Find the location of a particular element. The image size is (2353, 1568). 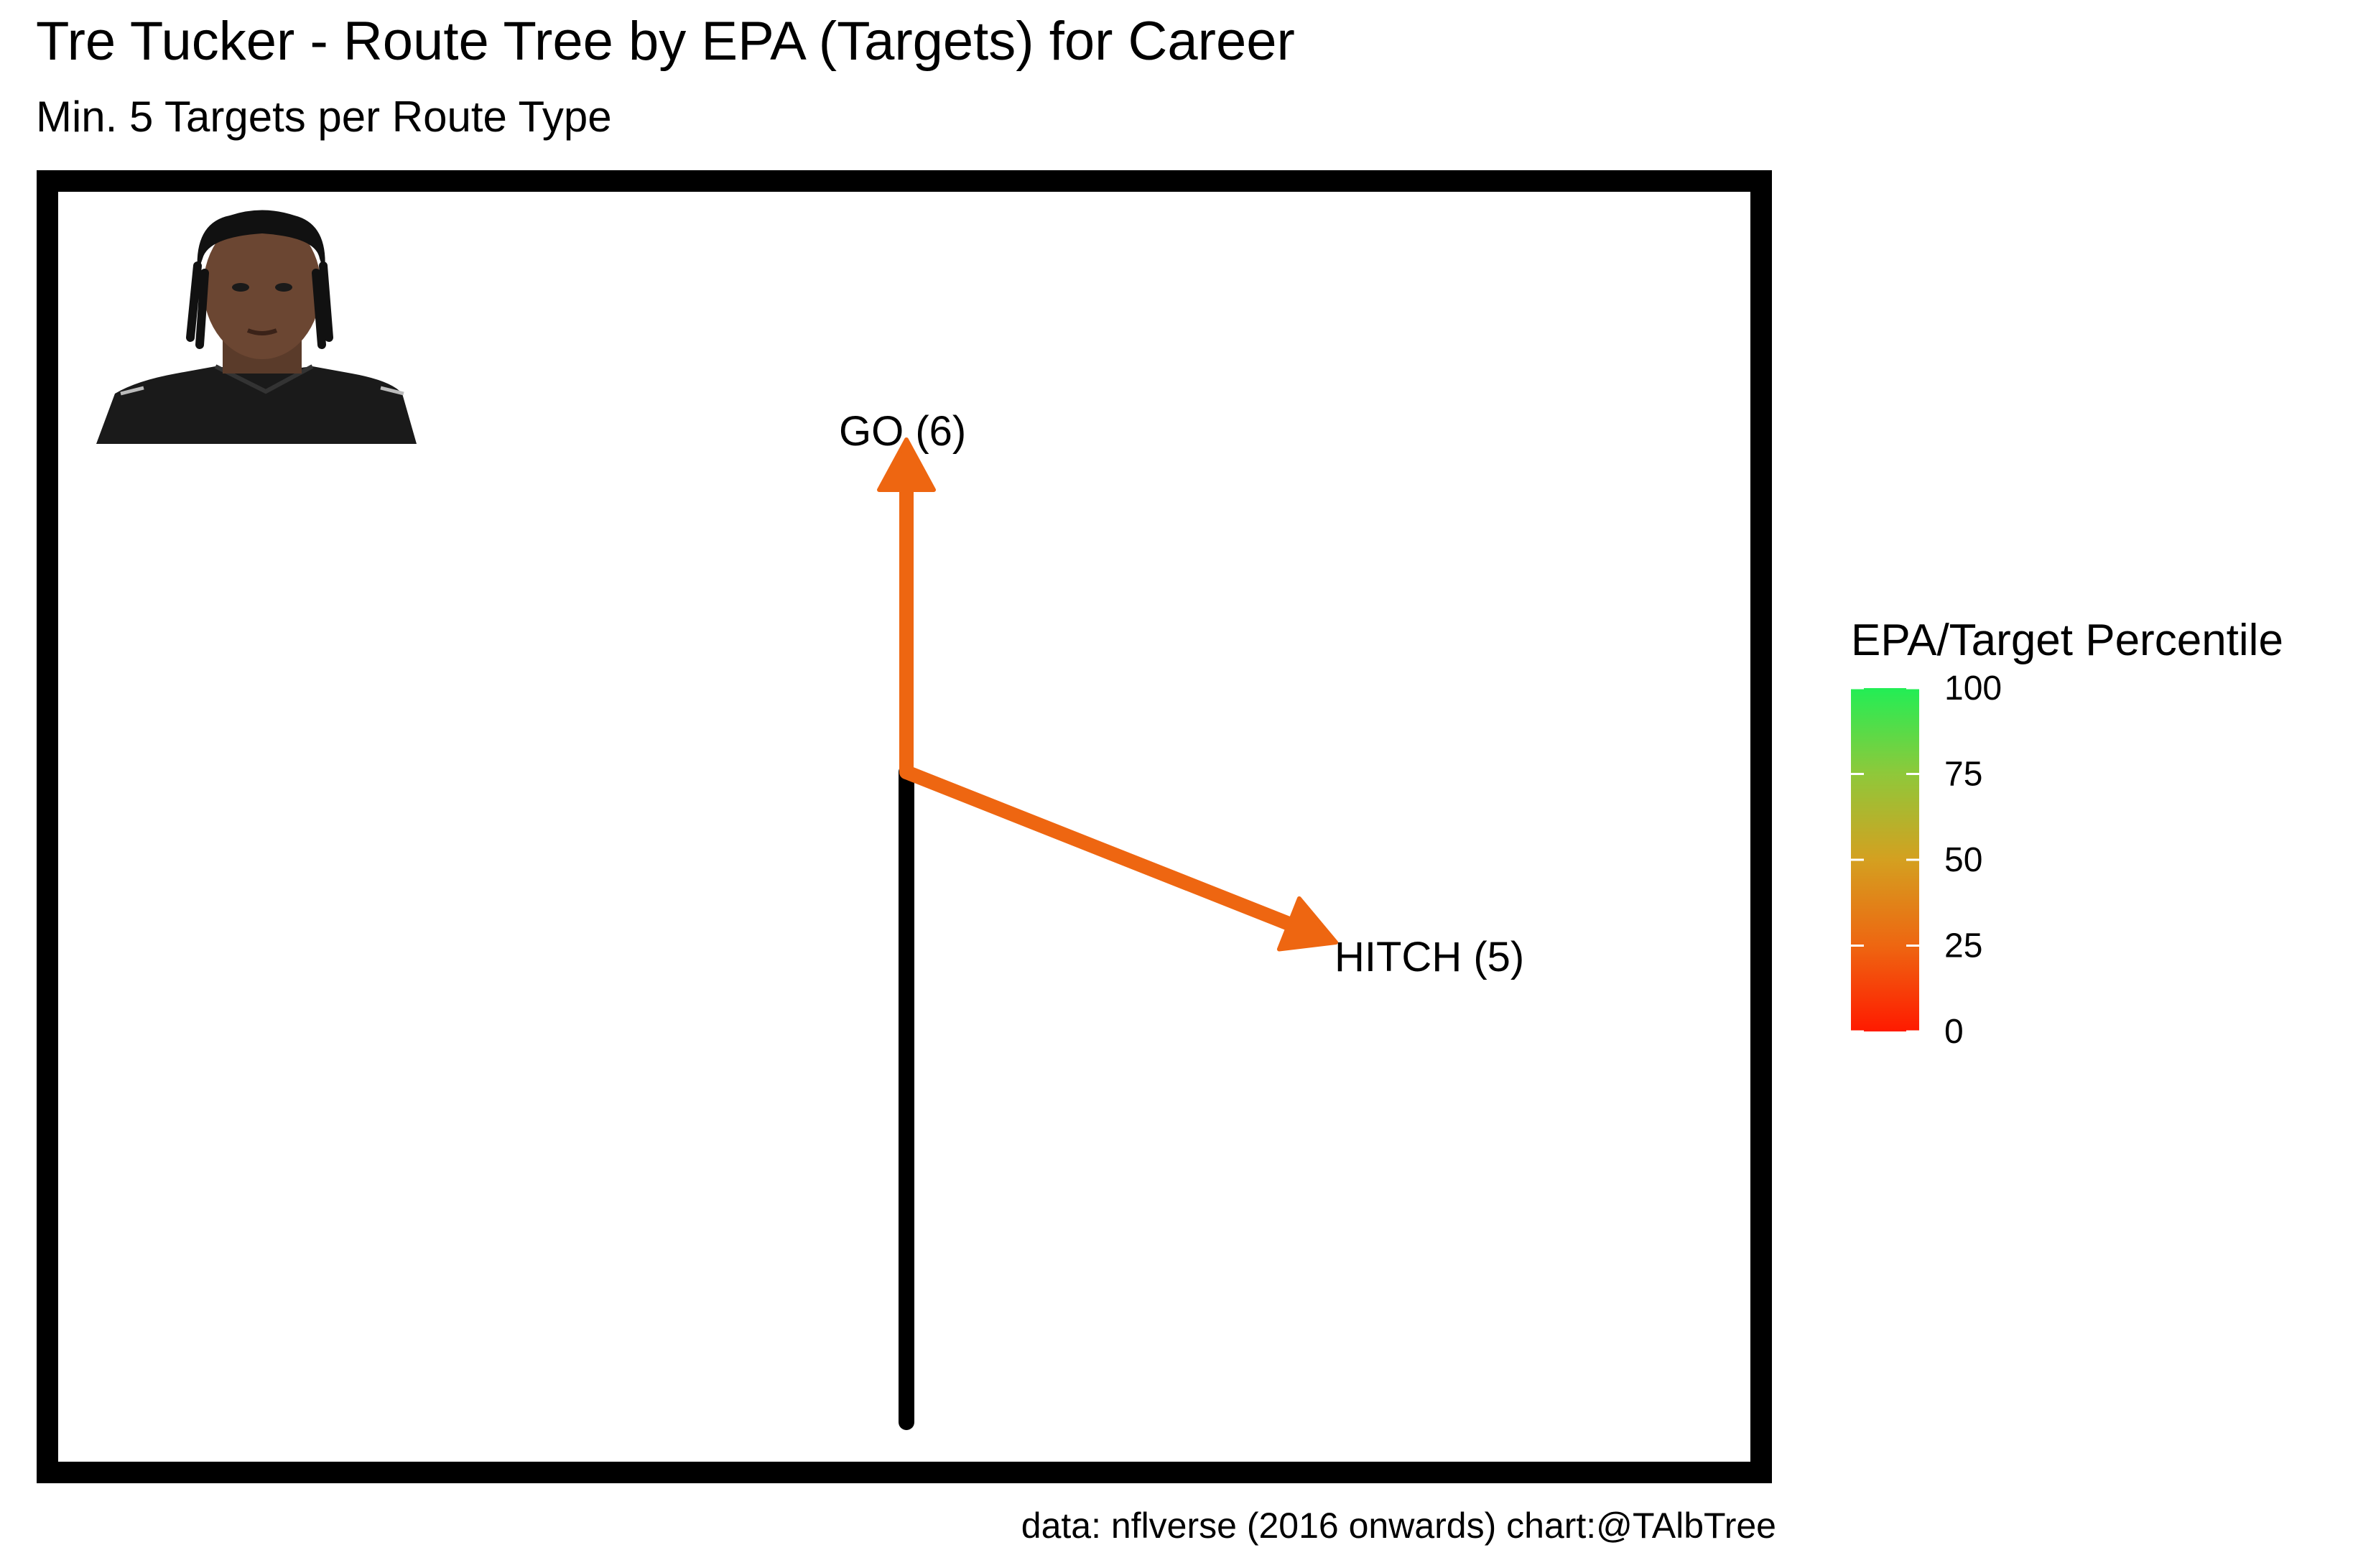

legend: EPA/Target Percentile 0 25 50 75 100 is located at coordinates (2067, 834).